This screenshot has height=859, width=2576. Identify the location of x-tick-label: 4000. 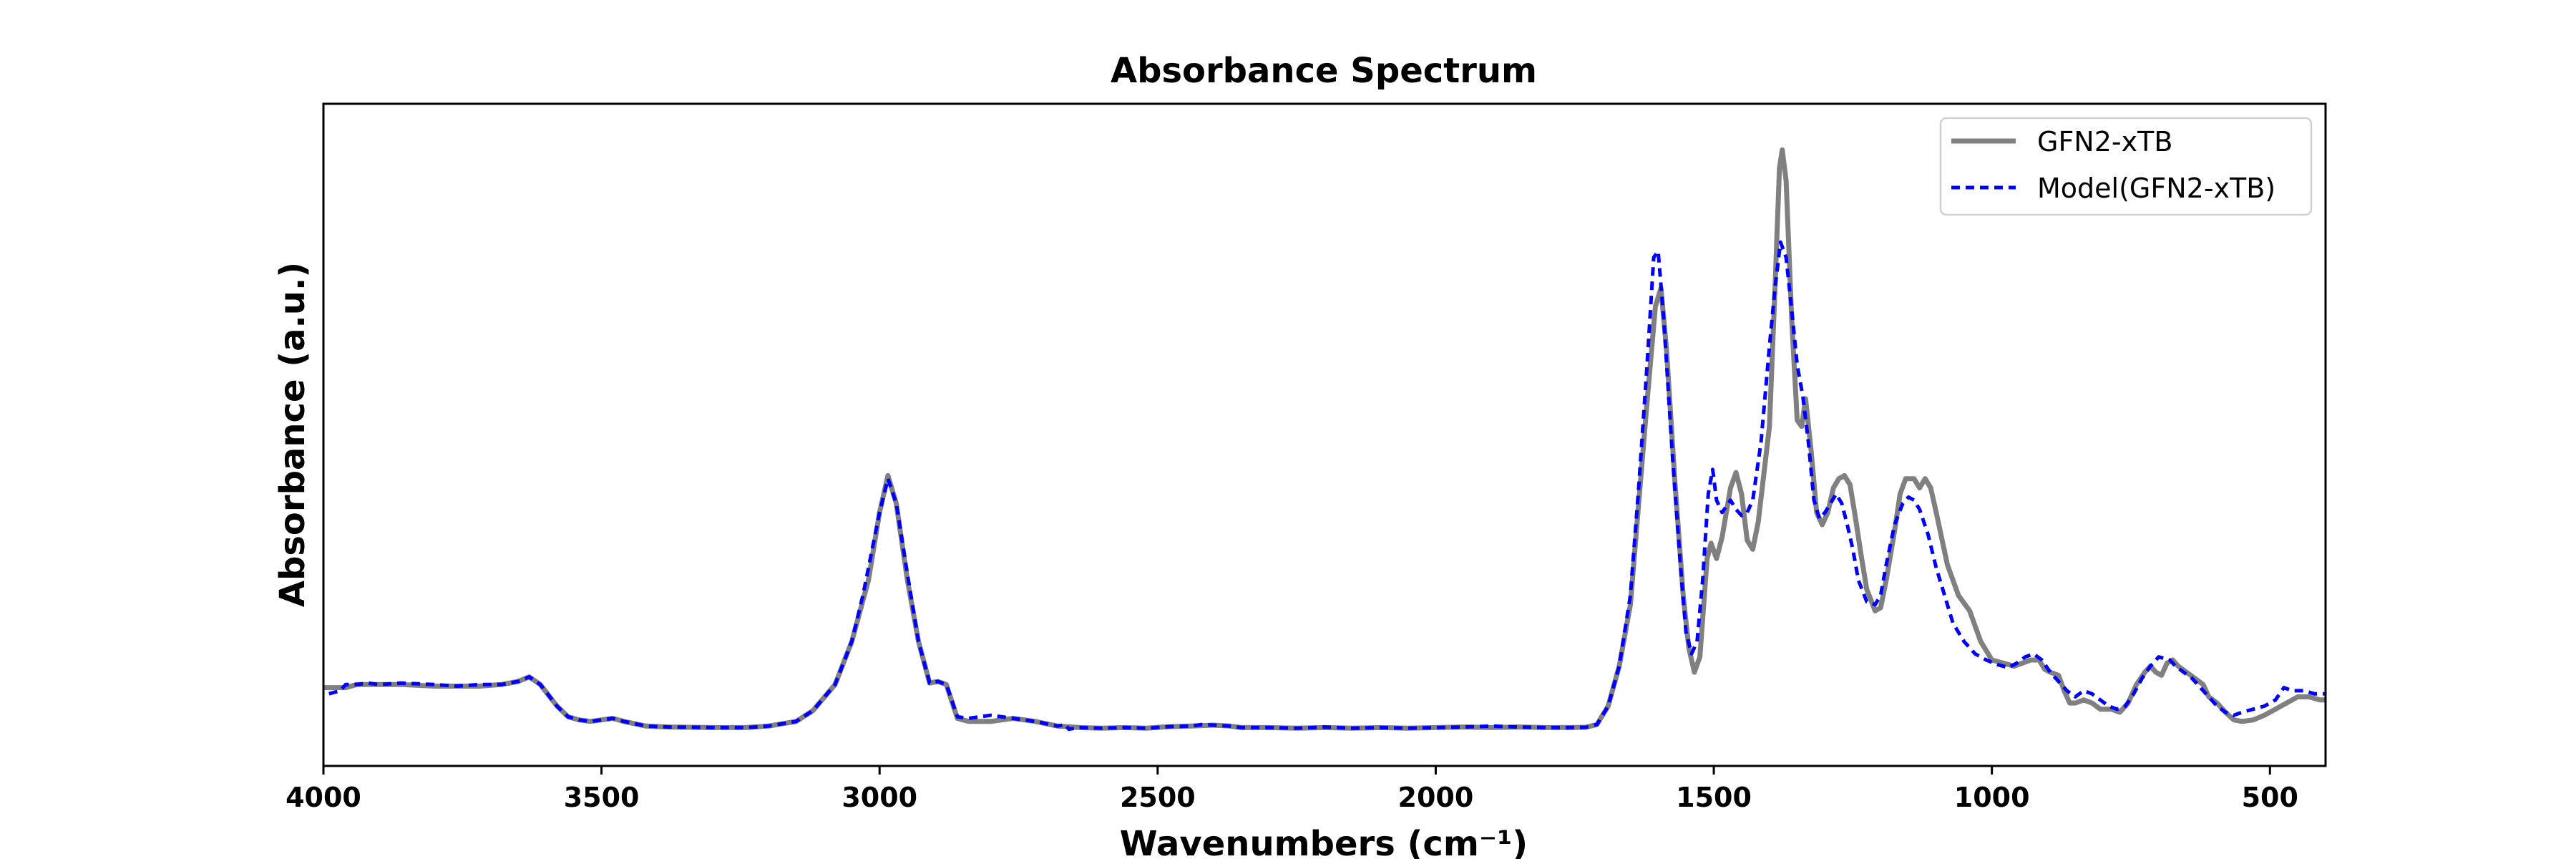
(323, 797).